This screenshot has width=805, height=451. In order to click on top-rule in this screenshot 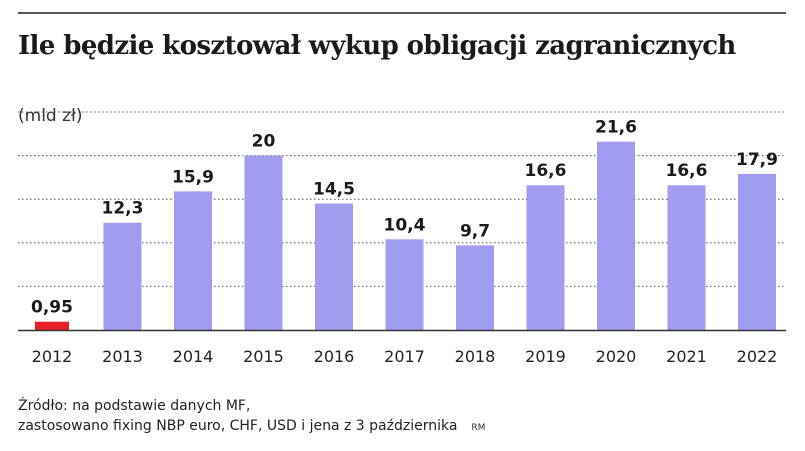, I will do `click(402, 13)`.